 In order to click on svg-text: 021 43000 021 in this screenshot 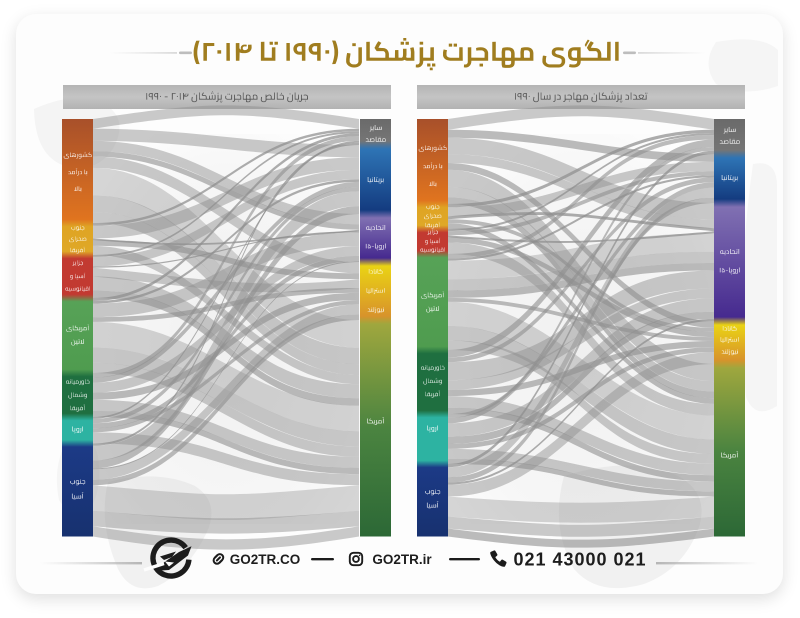, I will do `click(579, 560)`.